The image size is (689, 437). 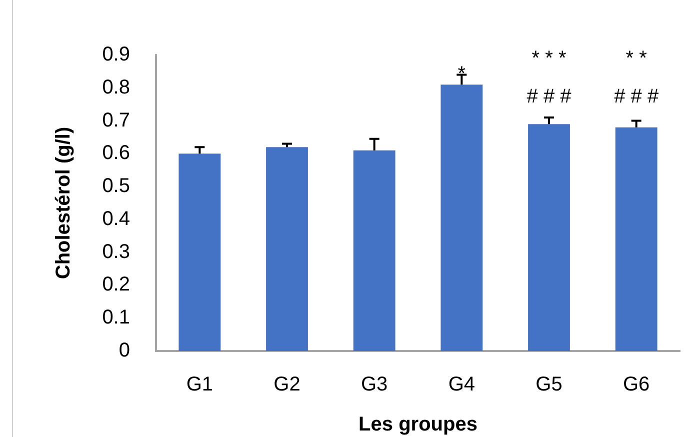 I want to click on y-tick-label: 0.1, so click(x=116, y=317).